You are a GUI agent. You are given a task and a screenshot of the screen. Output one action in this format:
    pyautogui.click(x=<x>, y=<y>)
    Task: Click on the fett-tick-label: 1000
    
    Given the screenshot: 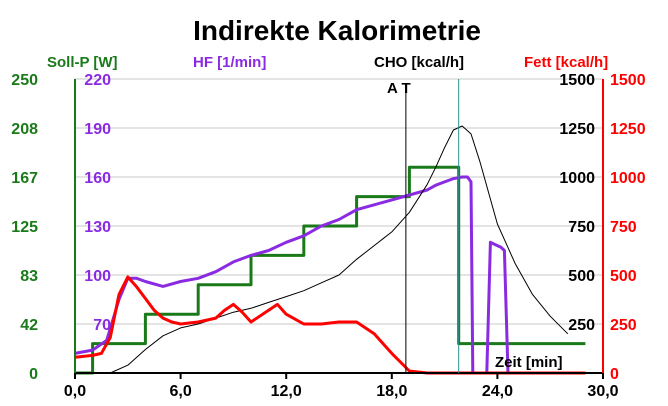 What is the action you would take?
    pyautogui.click(x=628, y=178)
    